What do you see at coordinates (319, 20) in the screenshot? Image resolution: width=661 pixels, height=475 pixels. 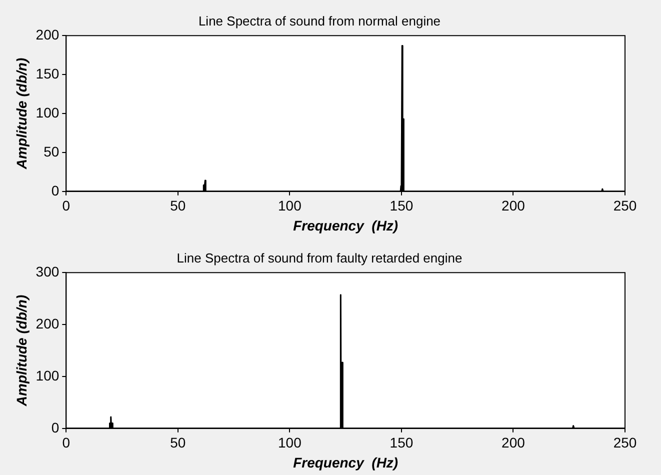 I see `chart-title: Line Spectra of sound from normal engine` at bounding box center [319, 20].